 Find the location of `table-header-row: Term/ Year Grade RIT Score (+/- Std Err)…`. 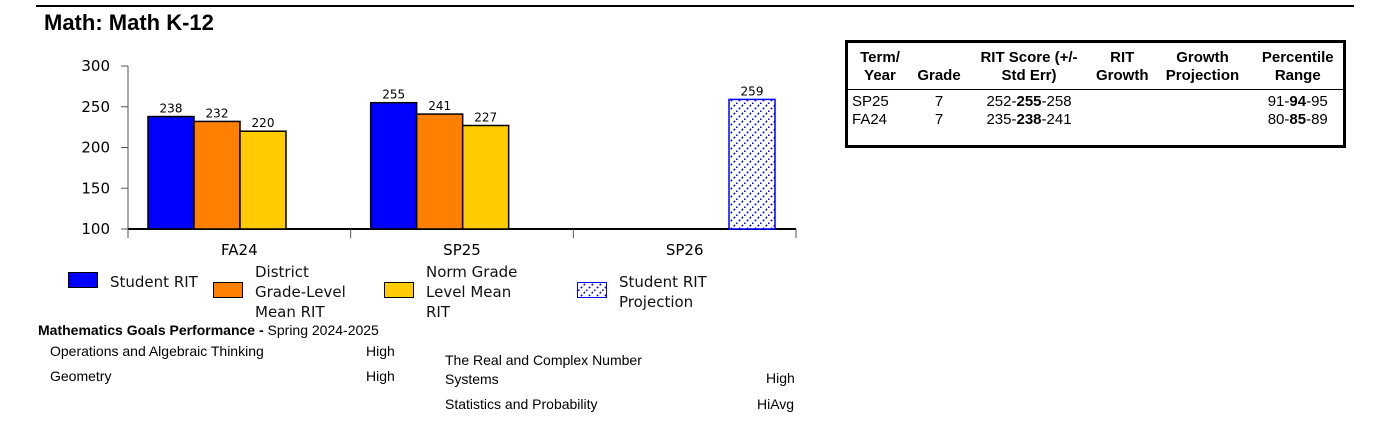

table-header-row: Term/ Year Grade RIT Score (+/- Std Err)… is located at coordinates (1095, 66).